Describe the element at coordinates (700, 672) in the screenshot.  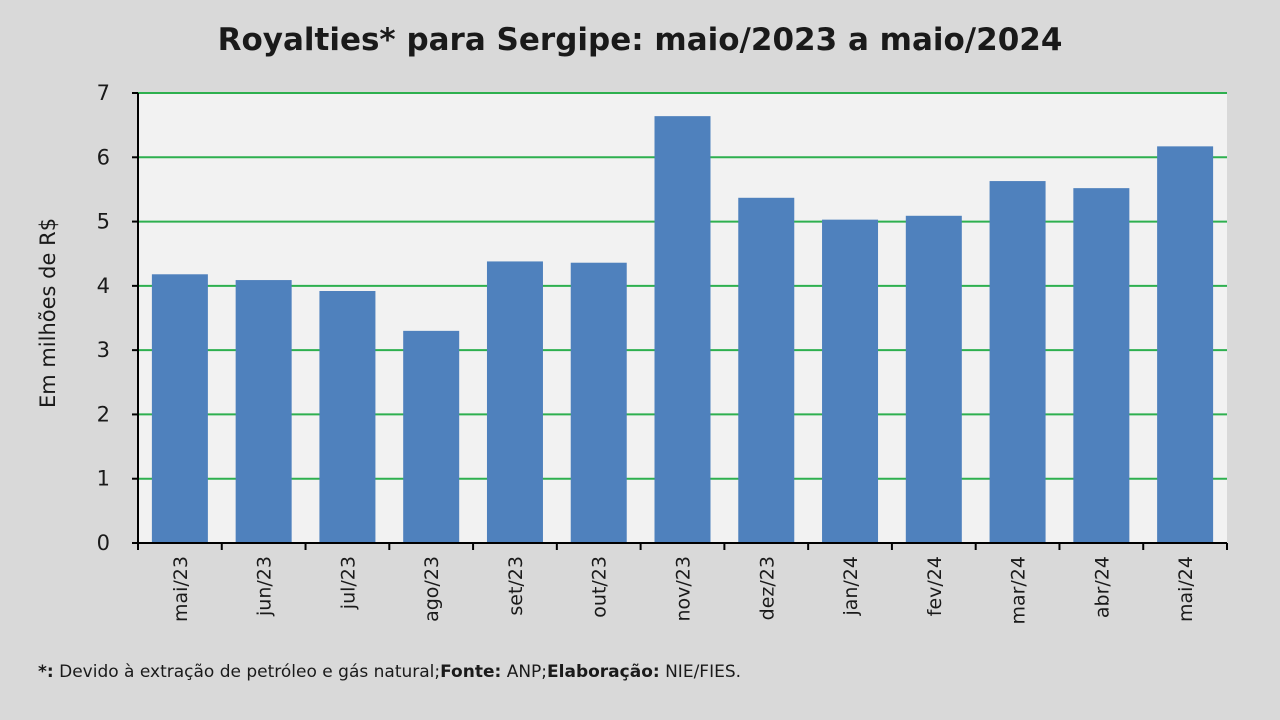
I see `footnote-elaboration: NIE/FIES.` at that location.